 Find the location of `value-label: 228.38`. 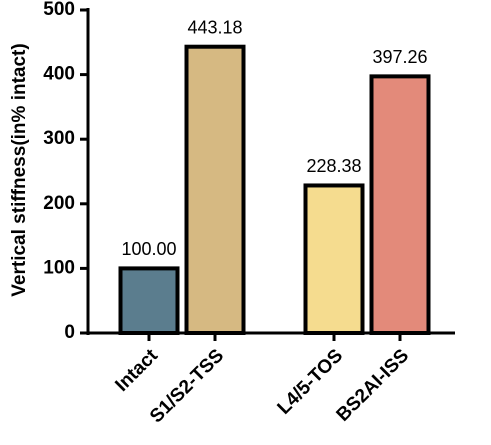

value-label: 228.38 is located at coordinates (333, 166).